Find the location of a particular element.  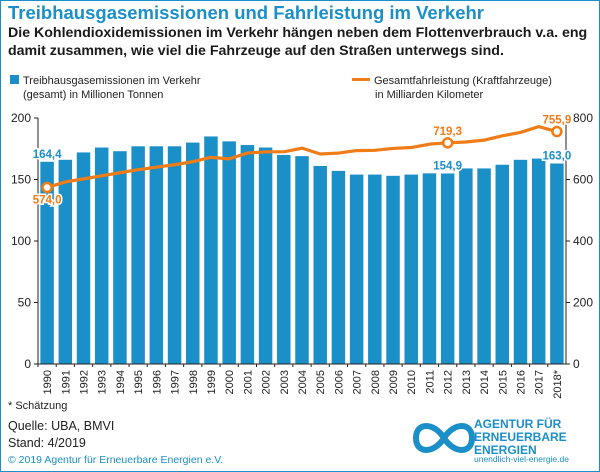

bar-2015 is located at coordinates (502, 264).